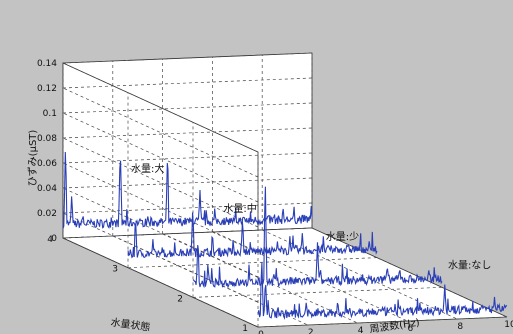 Image resolution: width=513 pixels, height=334 pixels. Describe the element at coordinates (130, 324) in the screenshot. I see `y-axis-label: 水量状態` at that location.